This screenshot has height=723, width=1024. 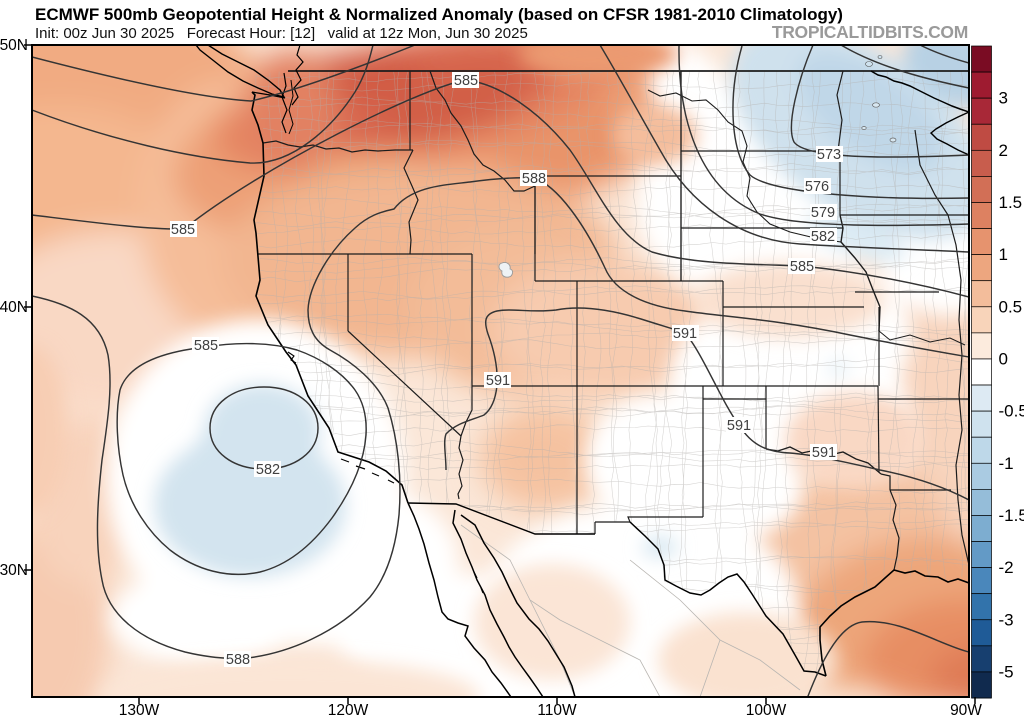 I want to click on svg-text: 130W, so click(x=139, y=710).